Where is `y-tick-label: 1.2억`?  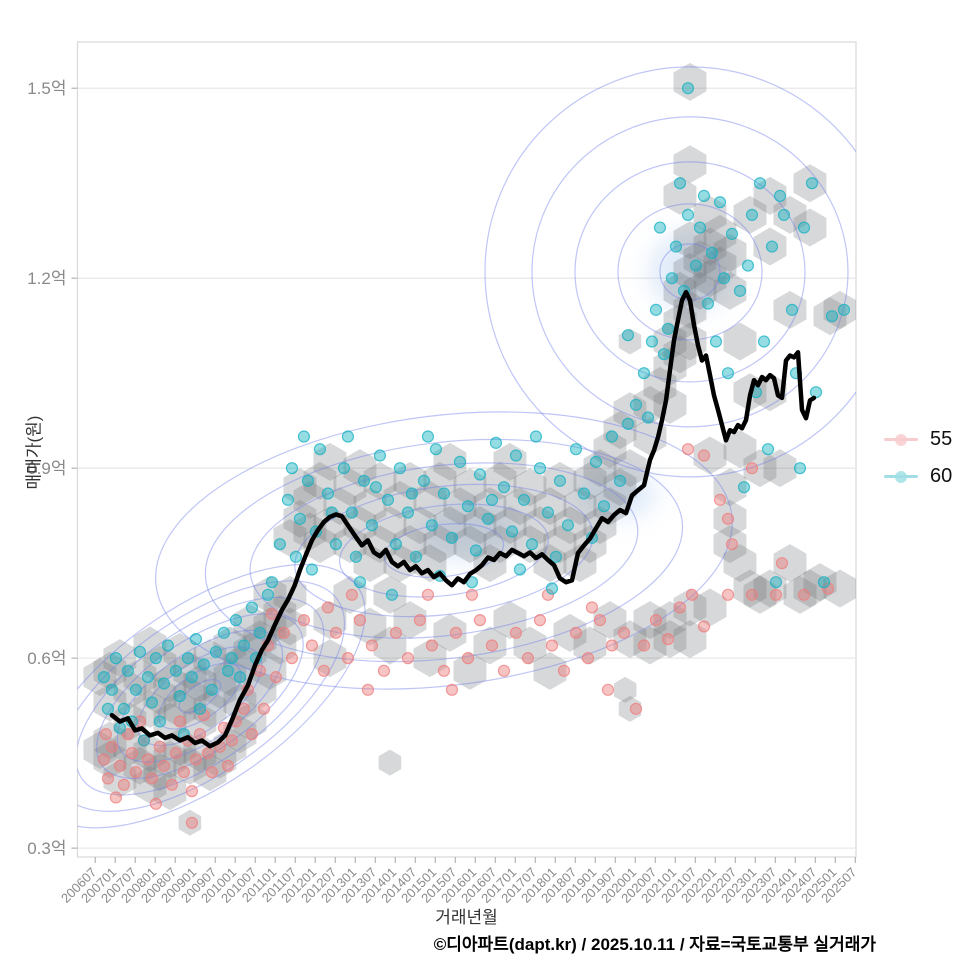 y-tick-label: 1.2억 is located at coordinates (46, 278).